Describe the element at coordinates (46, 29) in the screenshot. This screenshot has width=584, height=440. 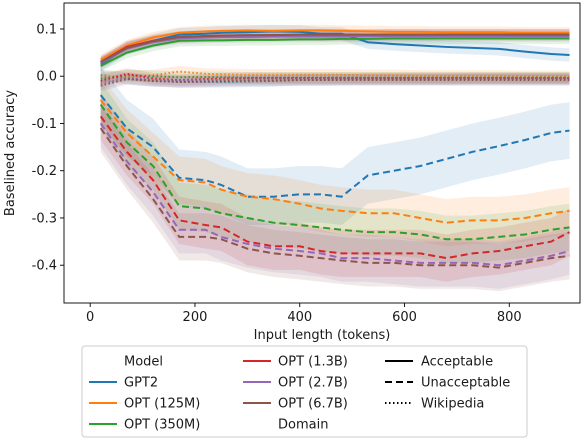
I see `y-tick-label: 0.1` at that location.